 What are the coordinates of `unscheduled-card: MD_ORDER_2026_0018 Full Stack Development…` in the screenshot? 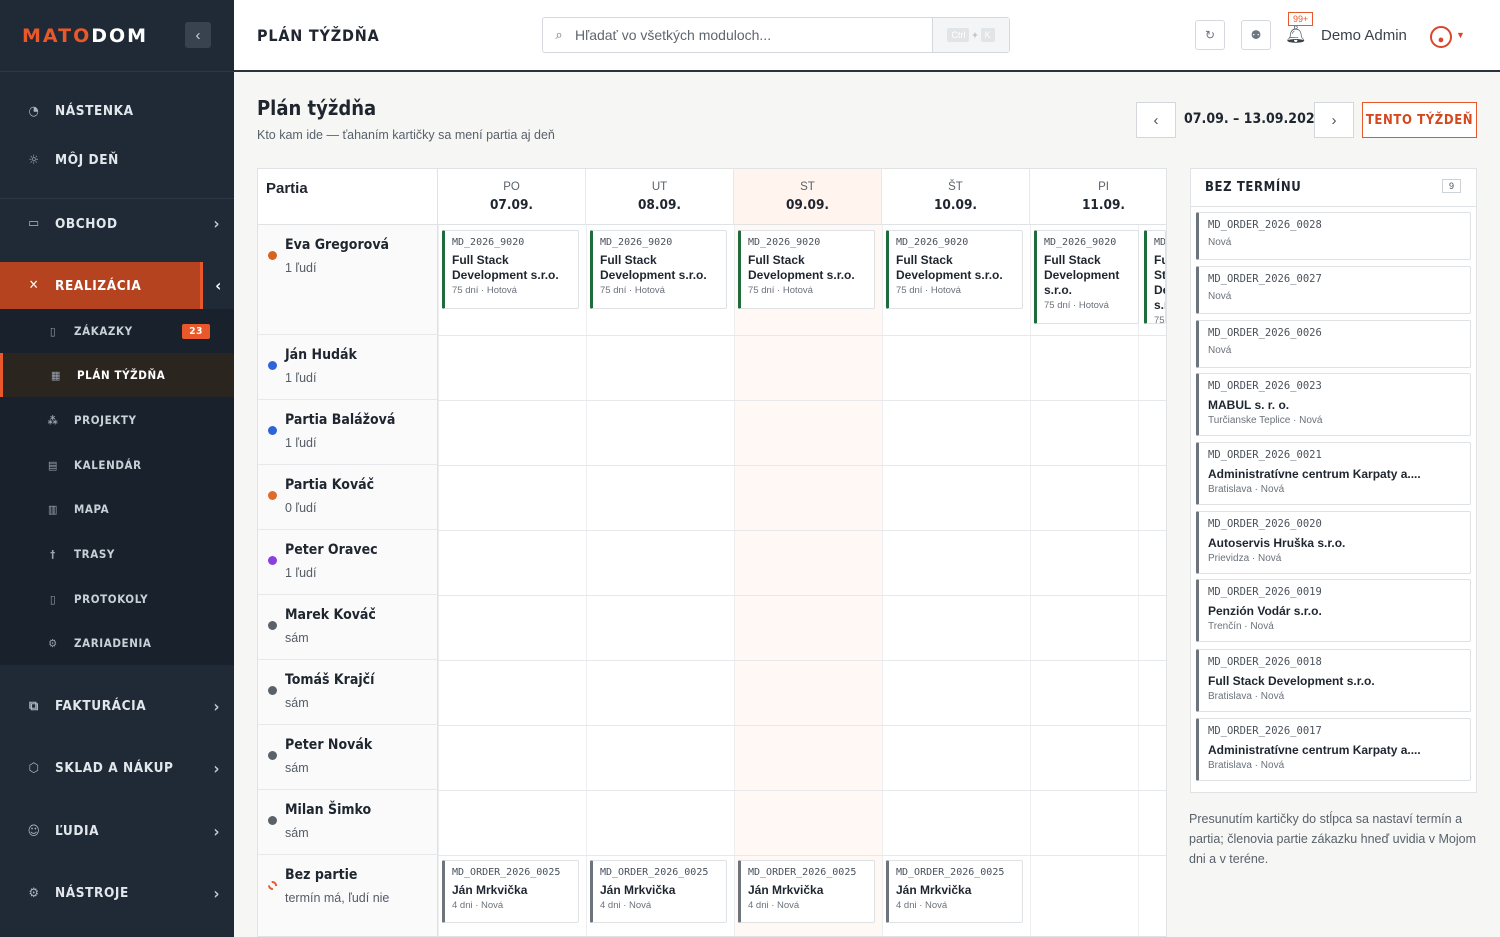 It's located at (1333, 680).